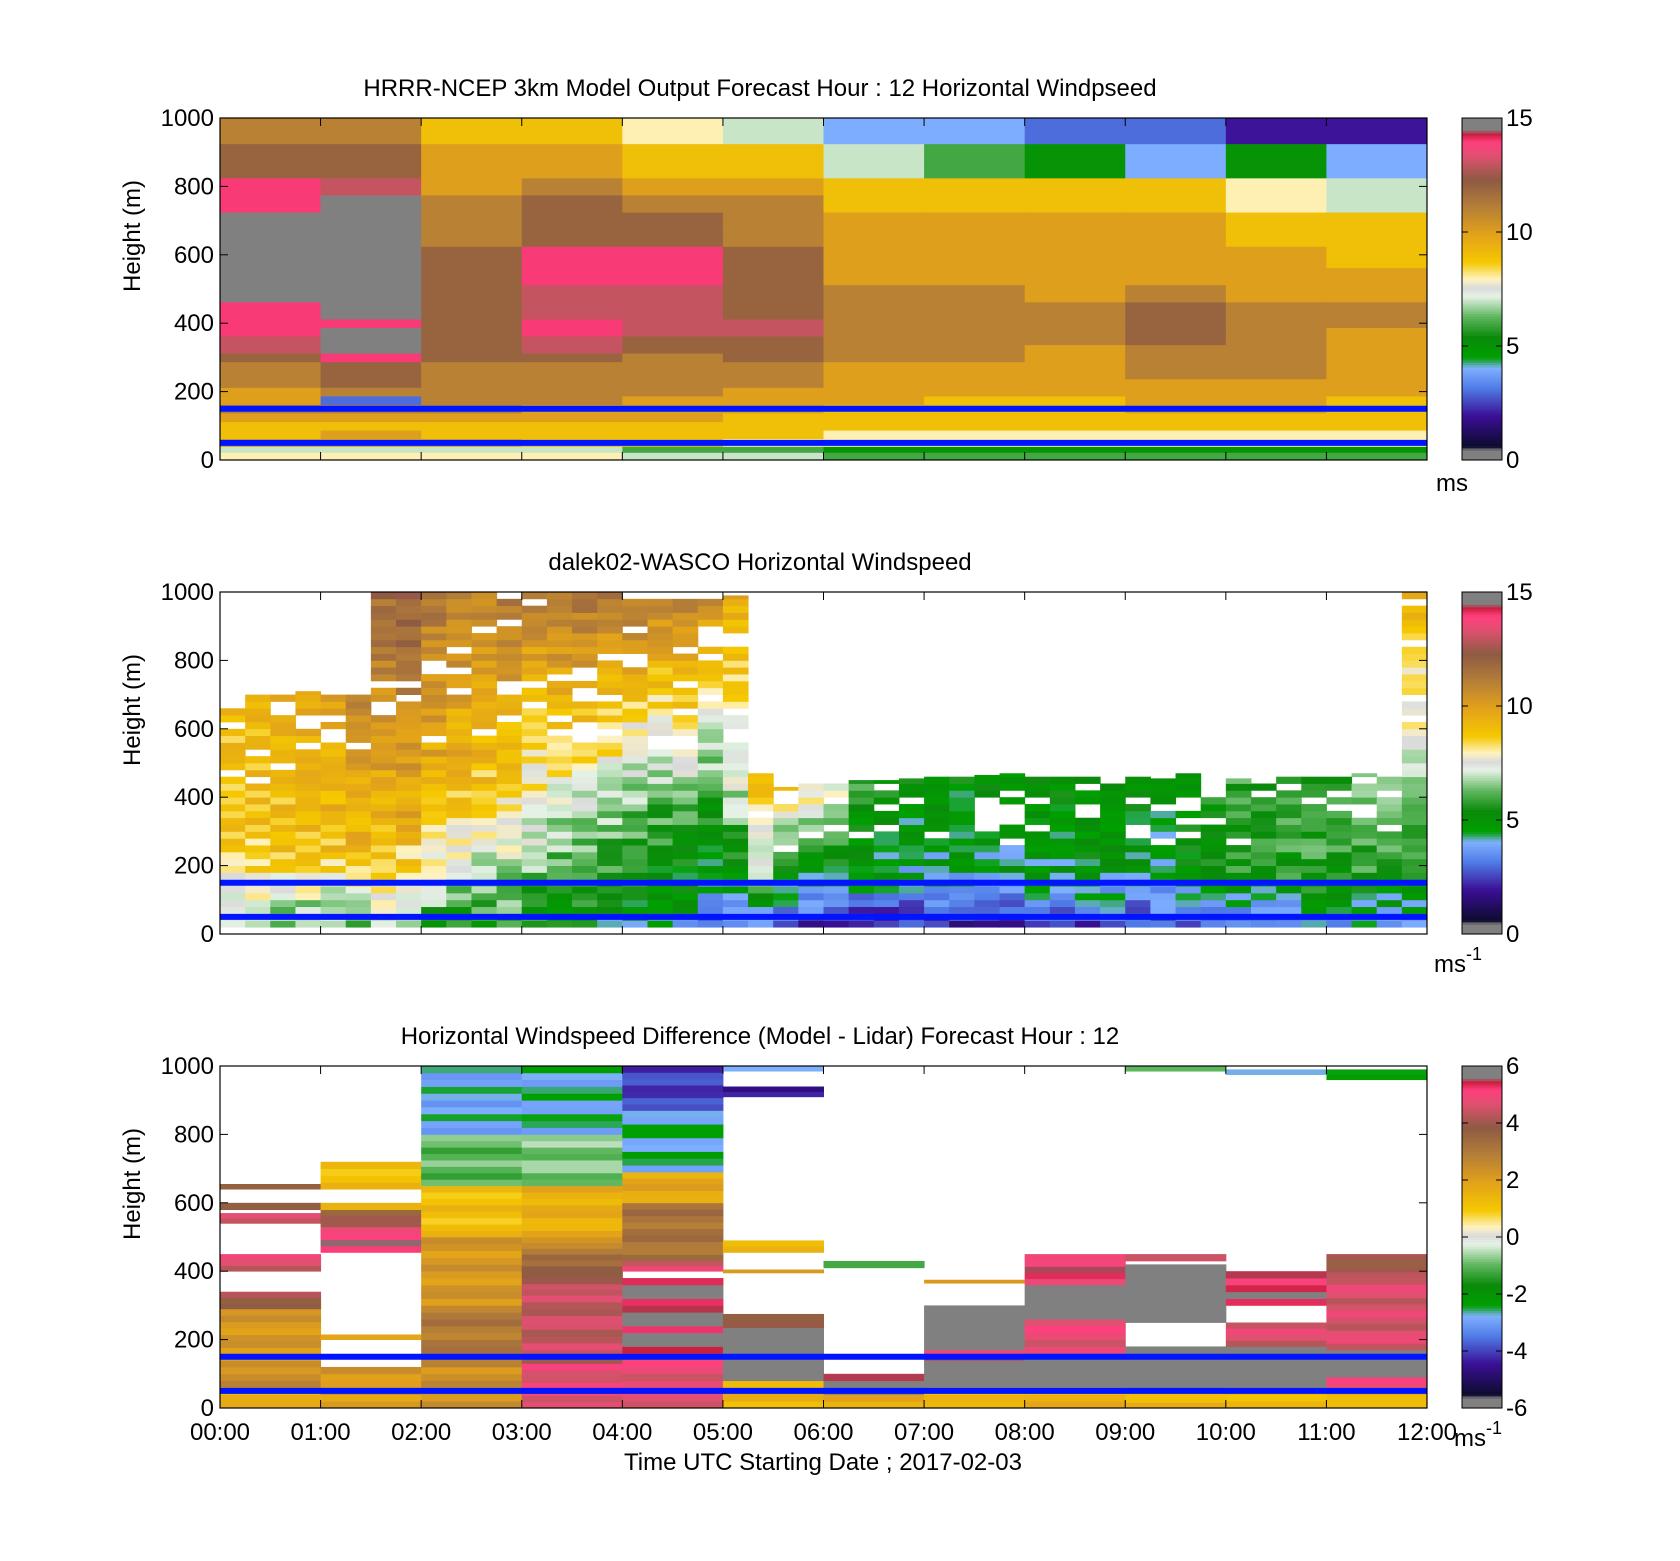  I want to click on x-tick-label: 04:00, so click(622, 1432).